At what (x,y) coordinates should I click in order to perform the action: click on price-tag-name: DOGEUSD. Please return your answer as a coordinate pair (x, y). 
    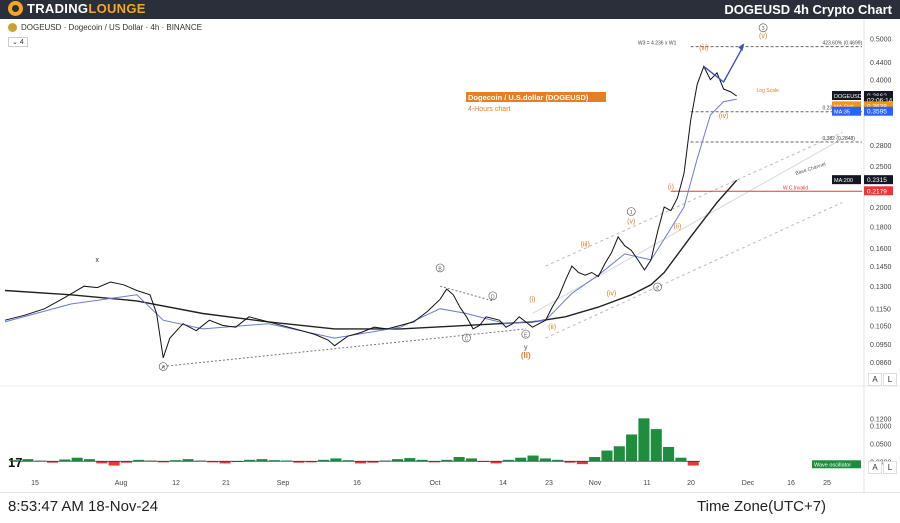
    Looking at the image, I should click on (848, 97).